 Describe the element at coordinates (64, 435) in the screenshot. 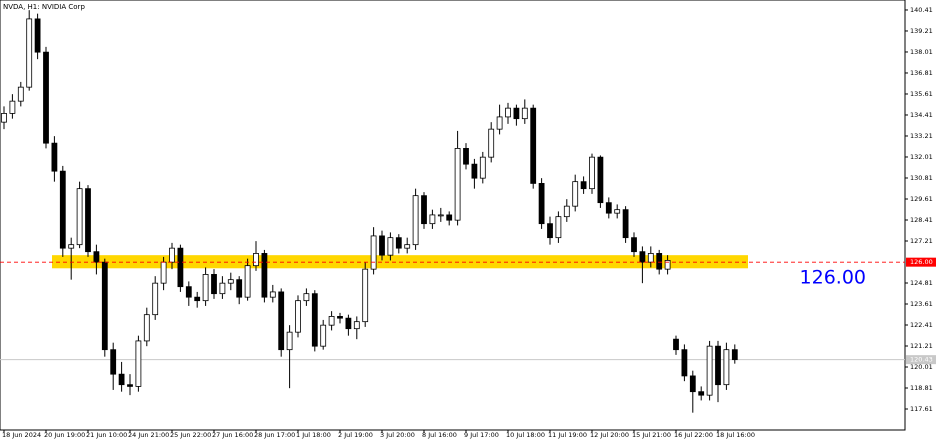

I see `x-tick-label: 20 Jun 19:00` at that location.